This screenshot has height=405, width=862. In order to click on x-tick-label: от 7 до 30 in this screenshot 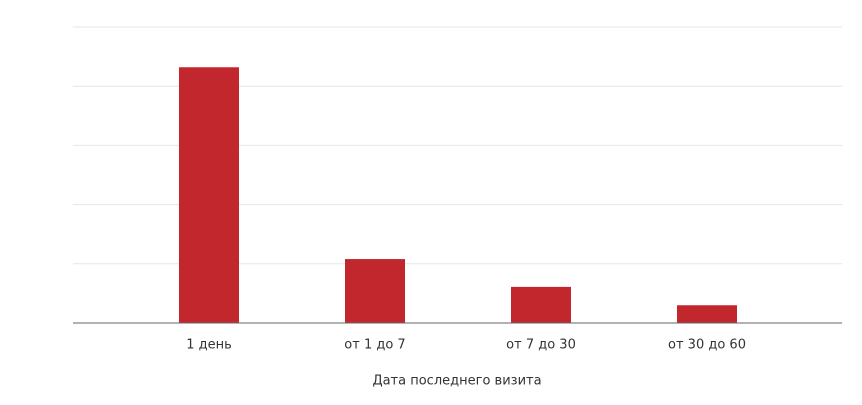, I will do `click(541, 345)`.